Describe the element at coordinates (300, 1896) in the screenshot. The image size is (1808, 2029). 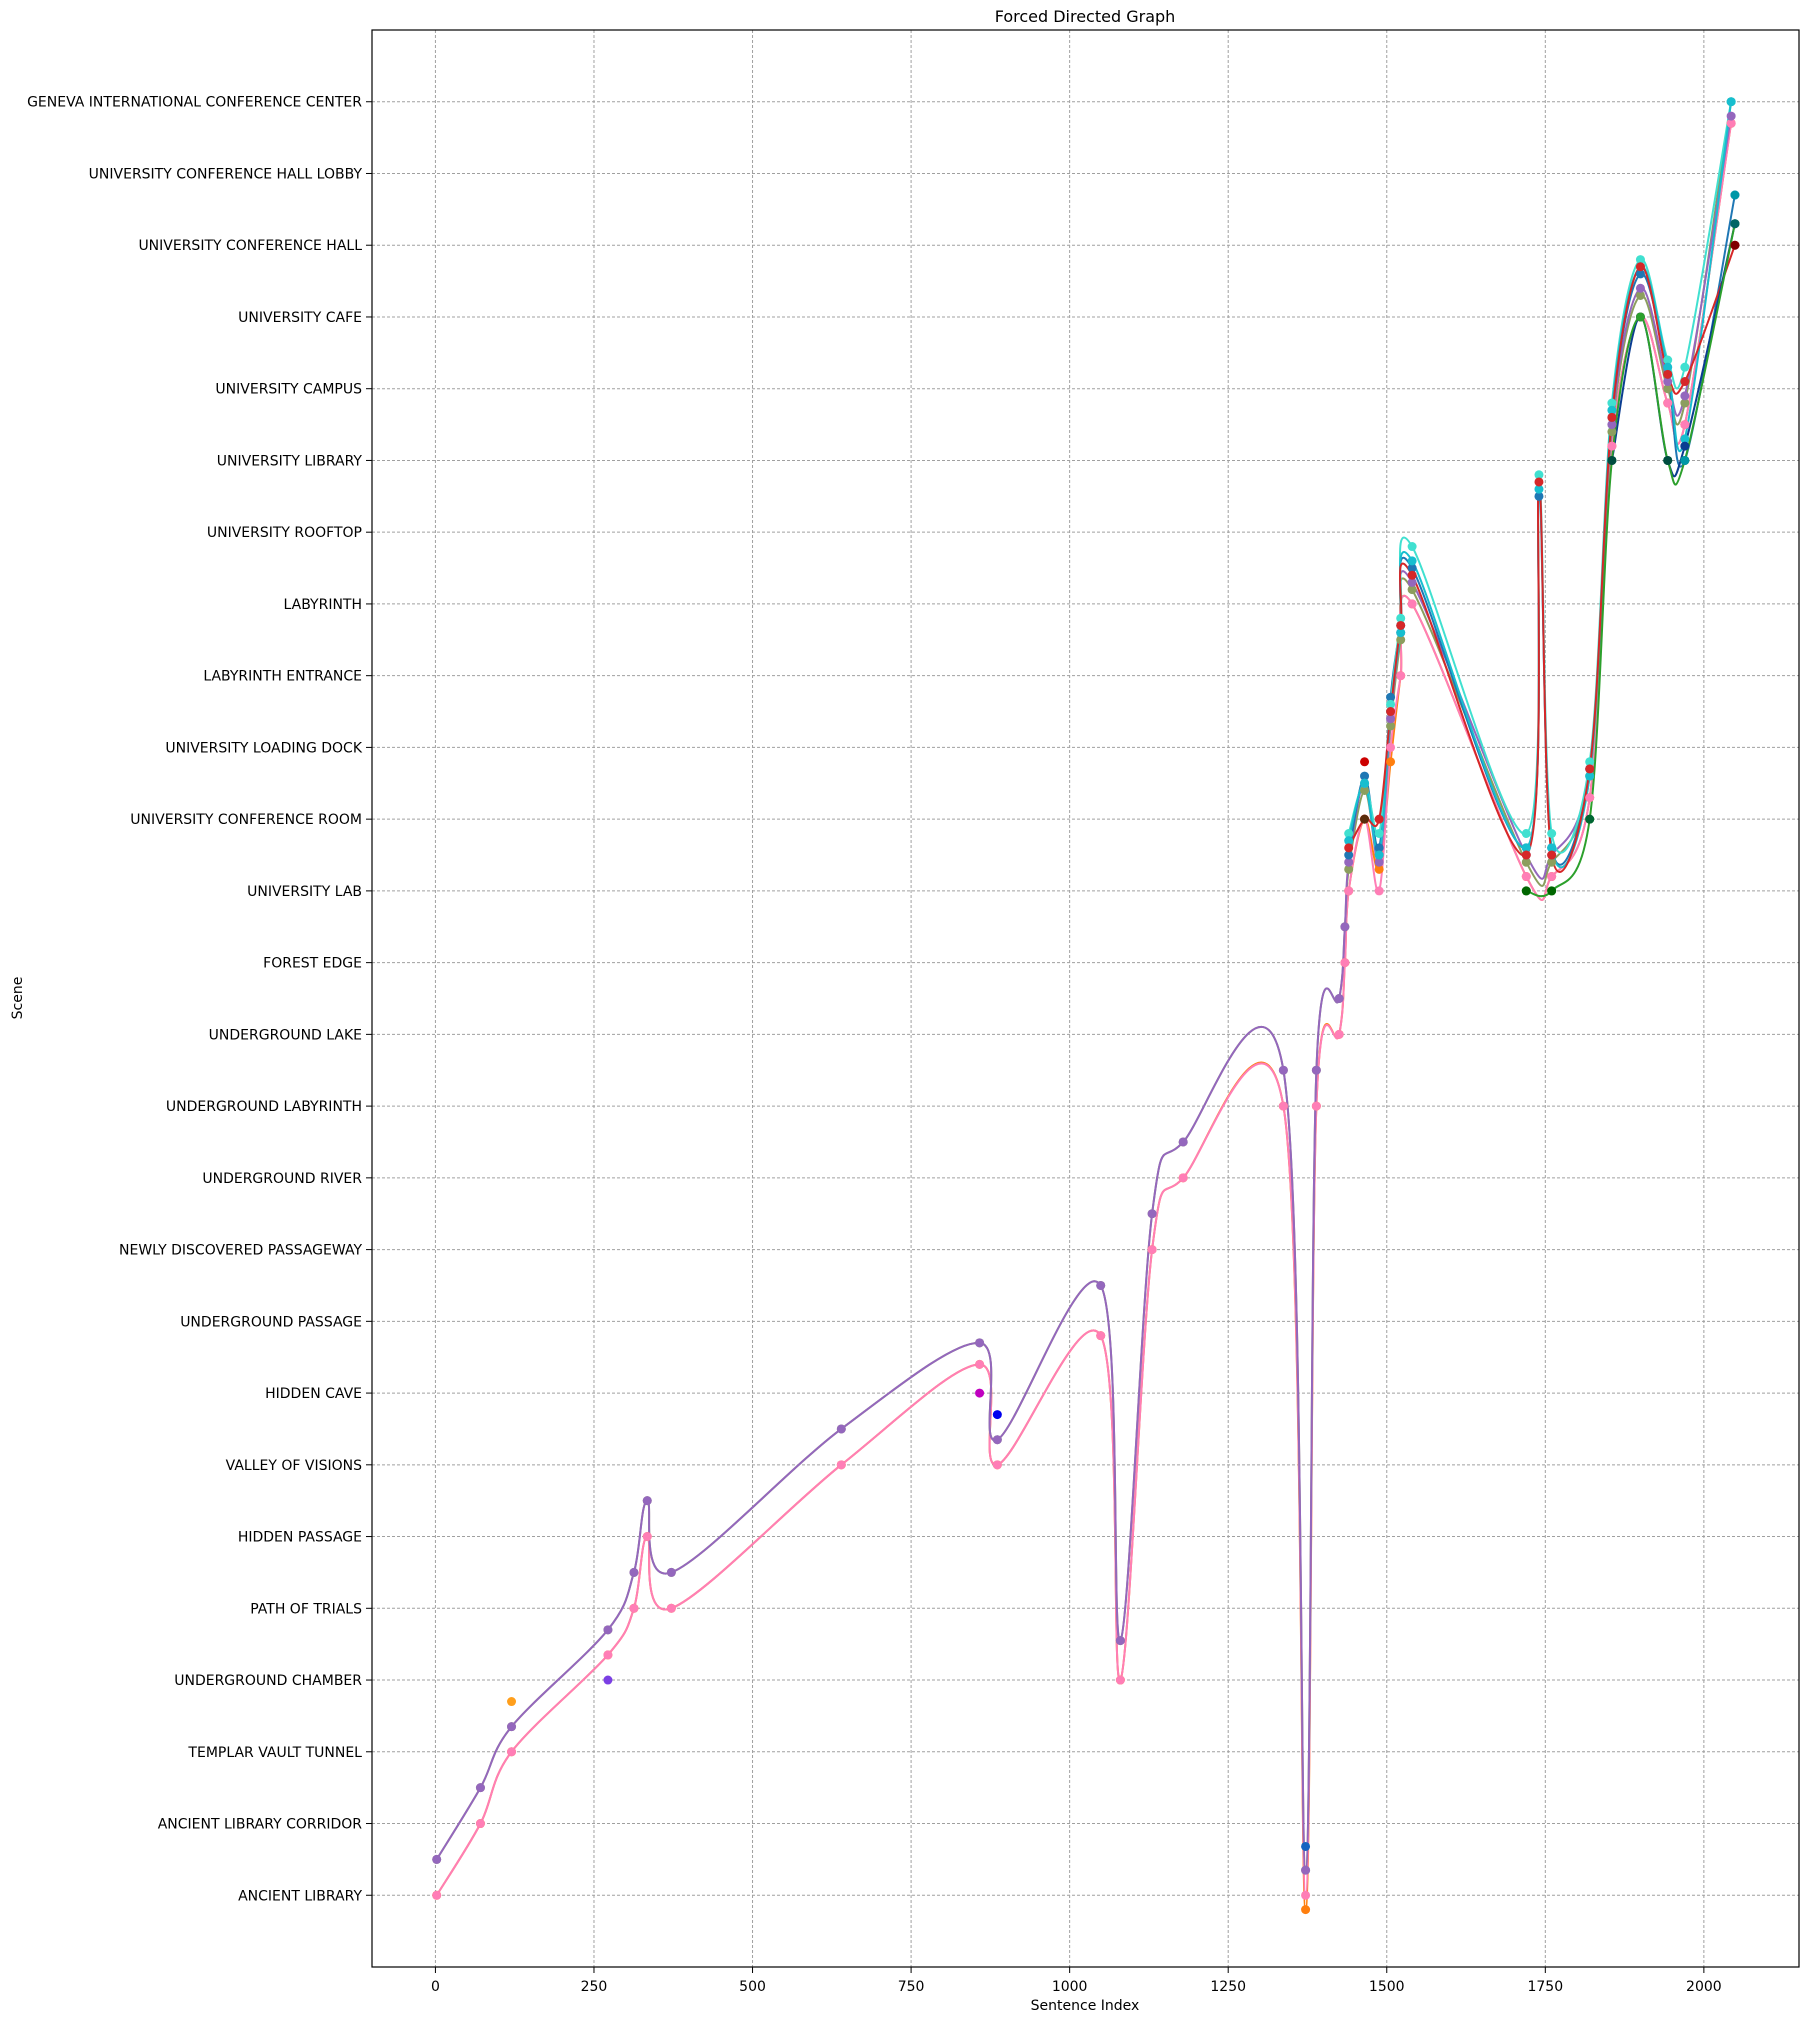
I see `y-tick-label: ANCIENT LIBRARY` at that location.